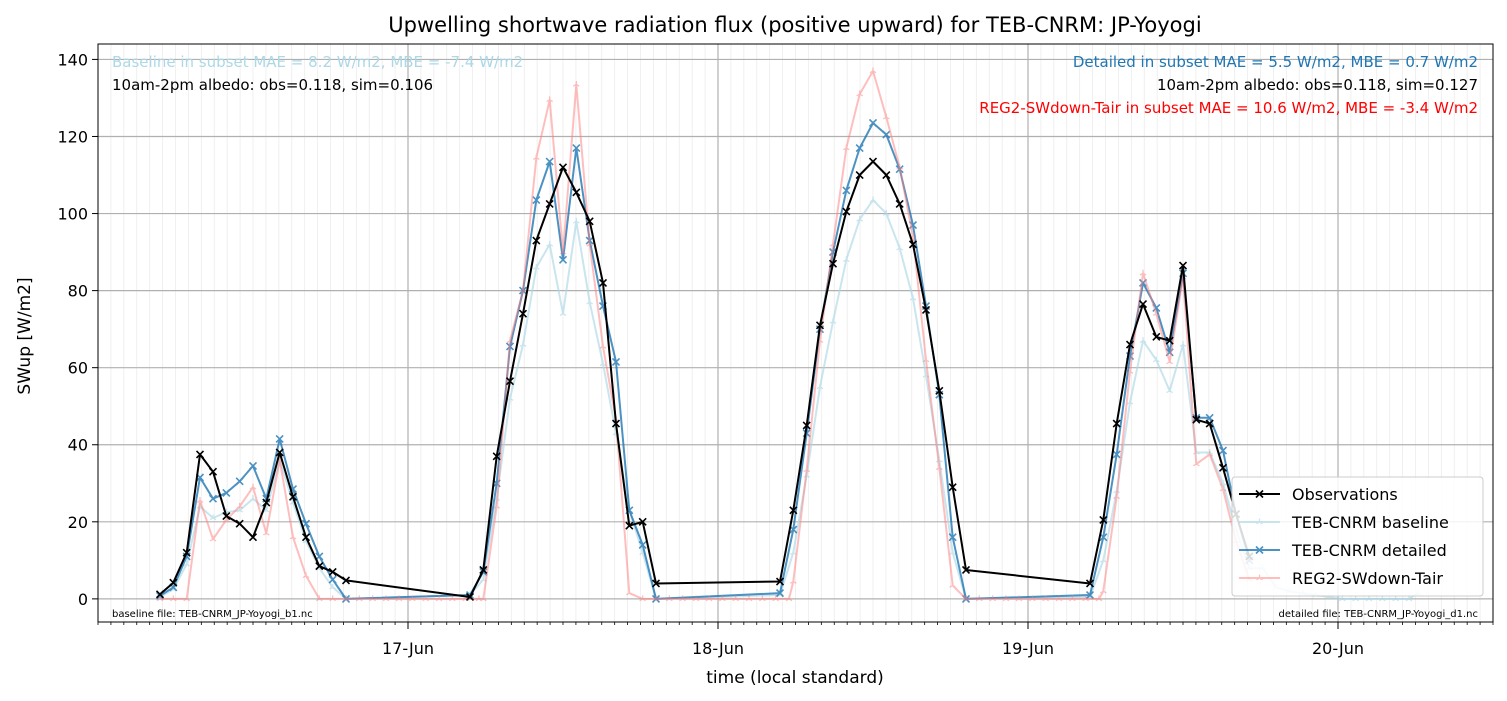 The width and height of the screenshot is (1507, 701). Describe the element at coordinates (272, 85) in the screenshot. I see `baseline-albedo-annotation: 10am-2pm albedo: obs=0.118, sim=0.106` at that location.